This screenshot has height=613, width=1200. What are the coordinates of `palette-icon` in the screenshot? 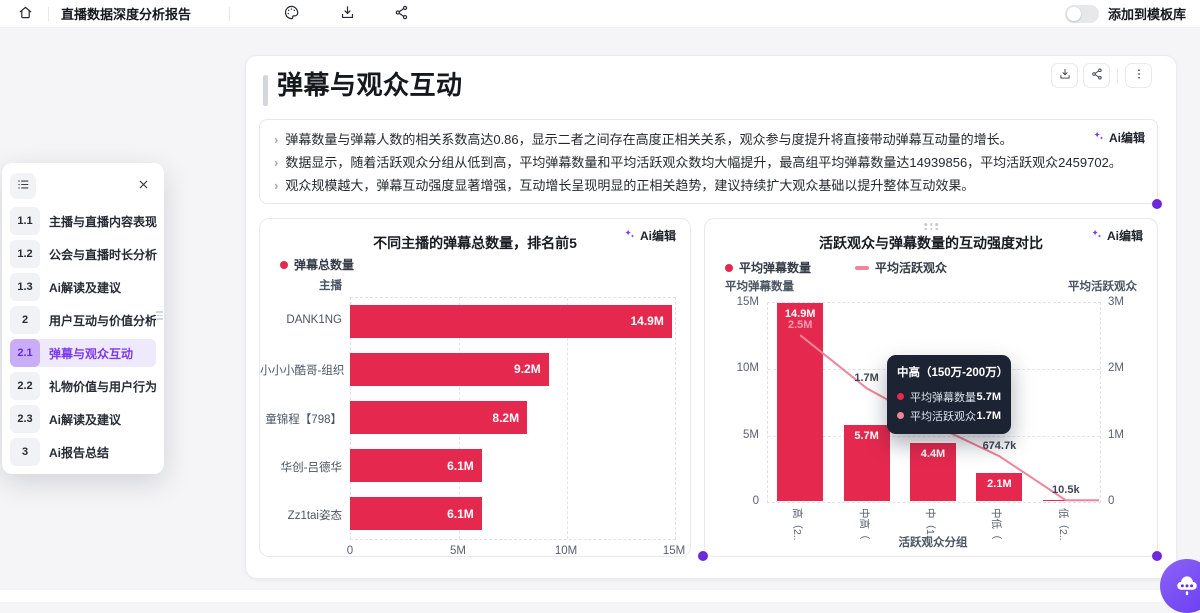 It's located at (291, 14).